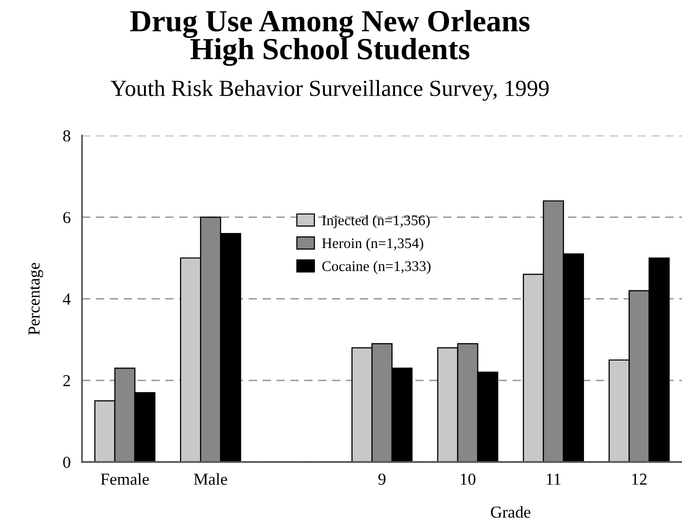  Describe the element at coordinates (510, 512) in the screenshot. I see `x-axis-title: Grade` at that location.